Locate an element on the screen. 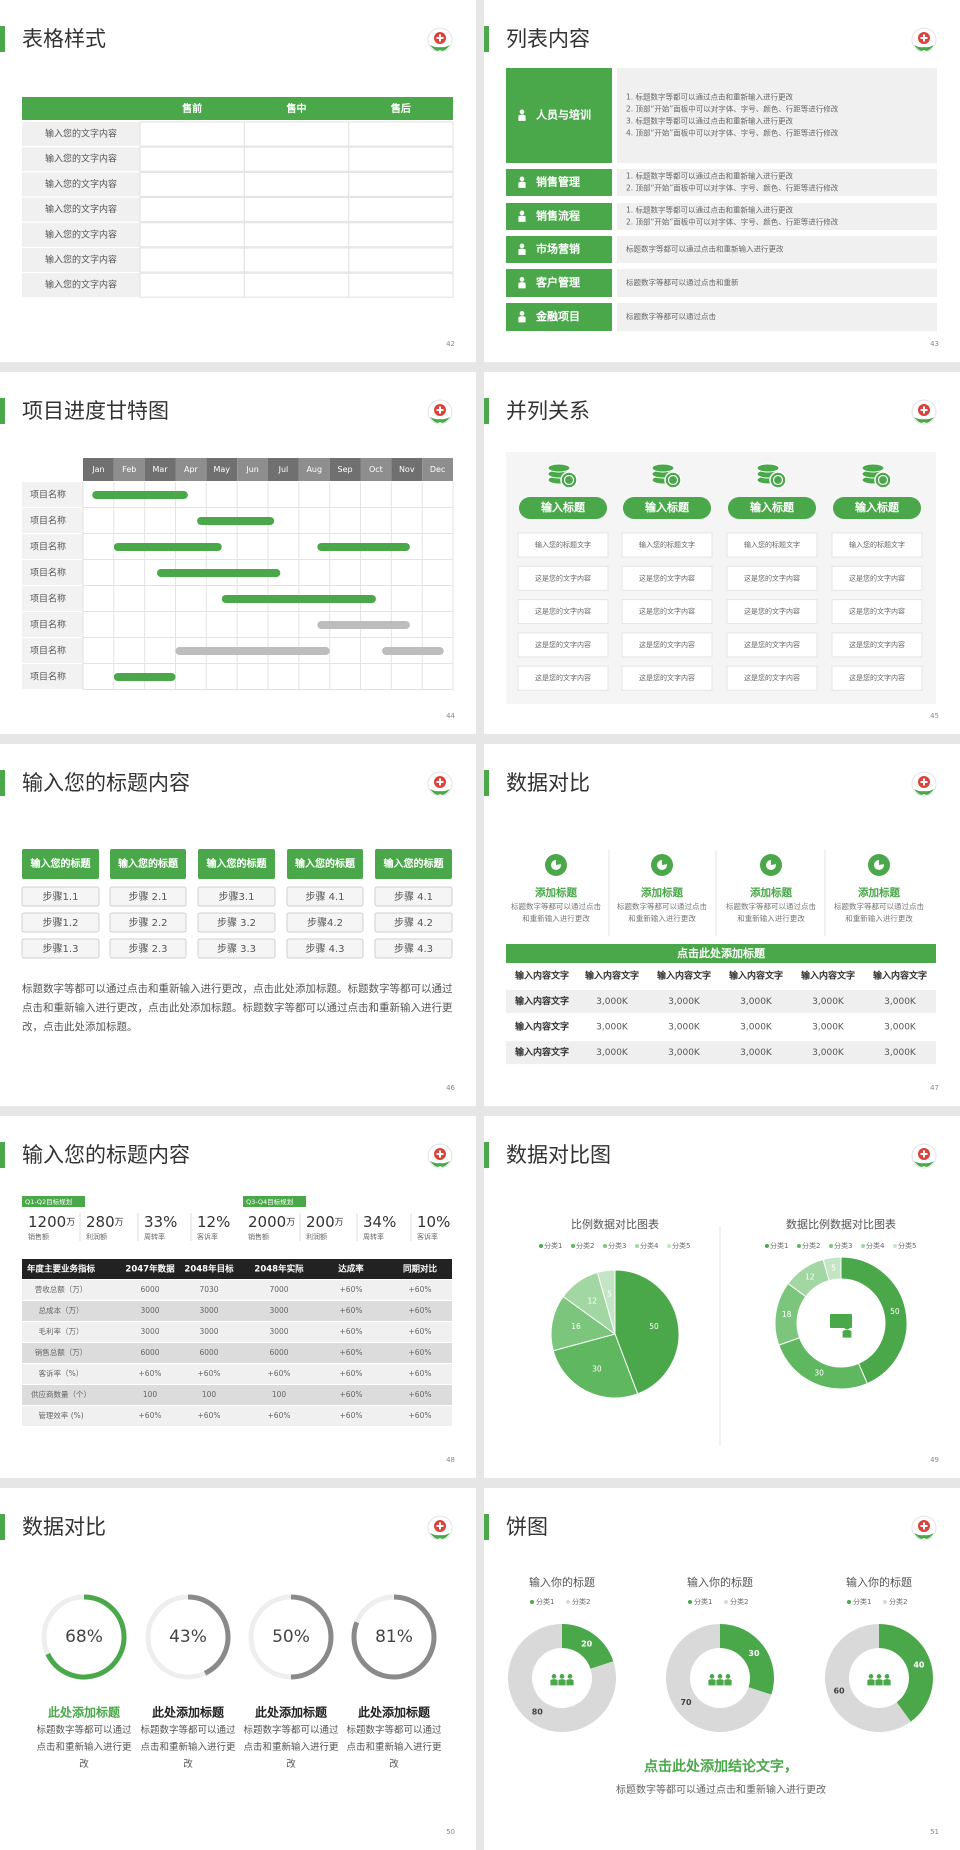  stat-number: 10% is located at coordinates (433, 1222).